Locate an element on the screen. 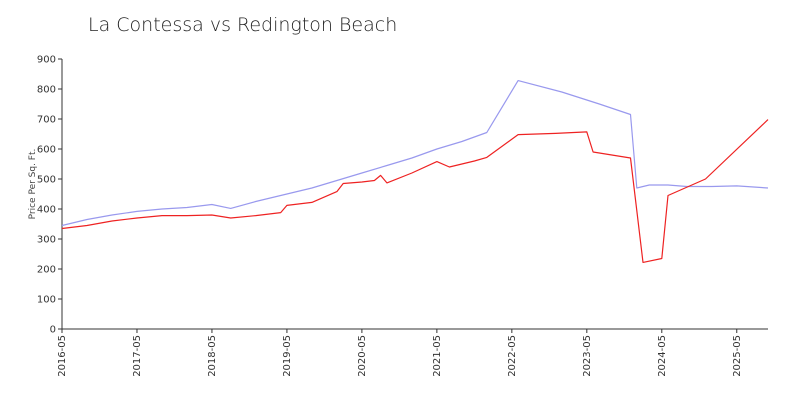  x-tick-label: 2024-05 is located at coordinates (662, 356).